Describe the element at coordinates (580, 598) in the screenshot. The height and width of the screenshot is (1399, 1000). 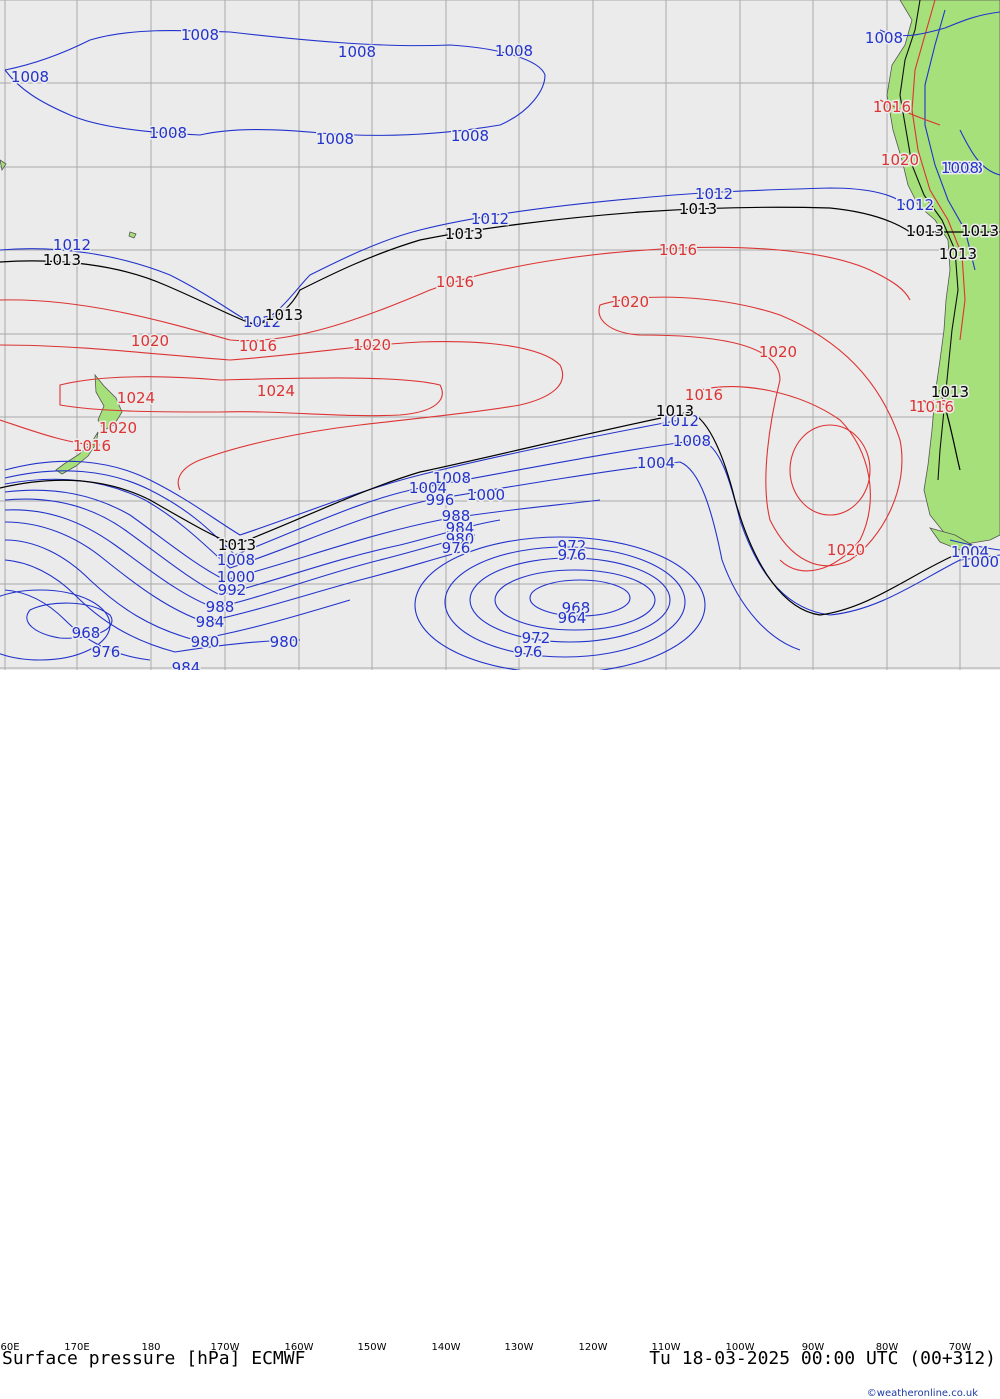
I see `isobar-960-low` at that location.